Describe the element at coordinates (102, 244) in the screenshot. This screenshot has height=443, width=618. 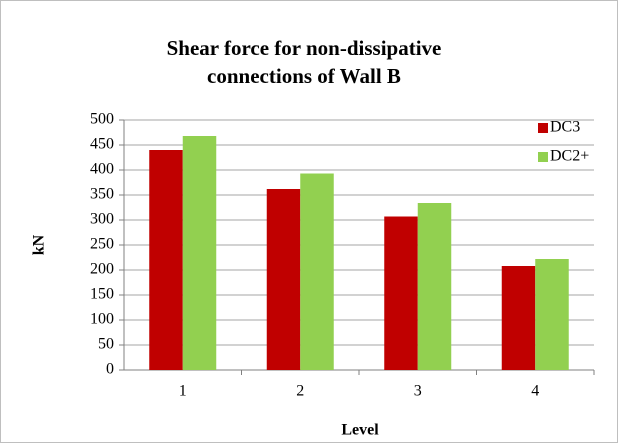
I see `y-tick-label: 250` at that location.